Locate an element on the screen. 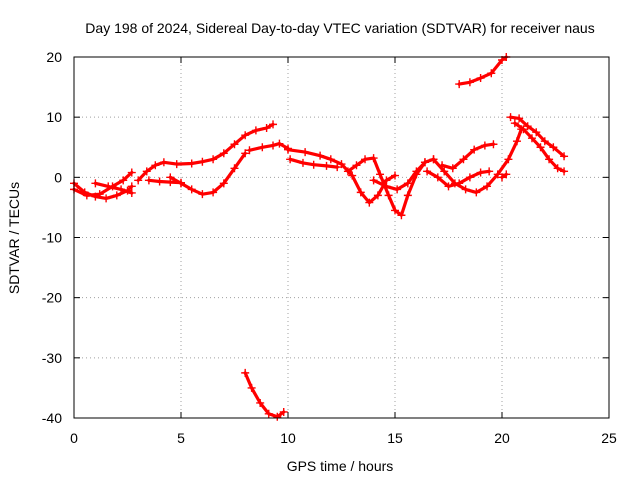 This screenshot has width=640, height=480. series-arc4 is located at coordinates (206, 152).